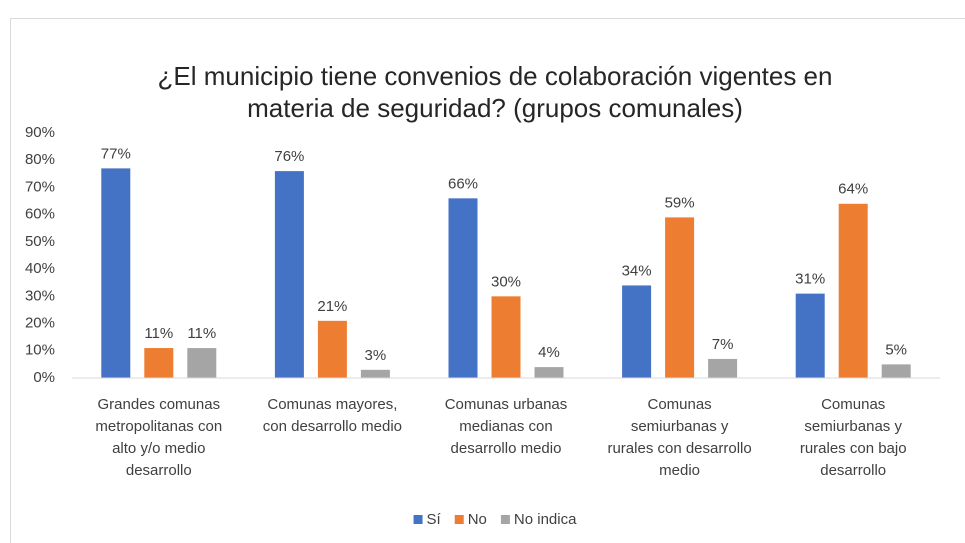  What do you see at coordinates (679, 448) in the screenshot?
I see `x-tick-label: rurales con desarrollo` at bounding box center [679, 448].